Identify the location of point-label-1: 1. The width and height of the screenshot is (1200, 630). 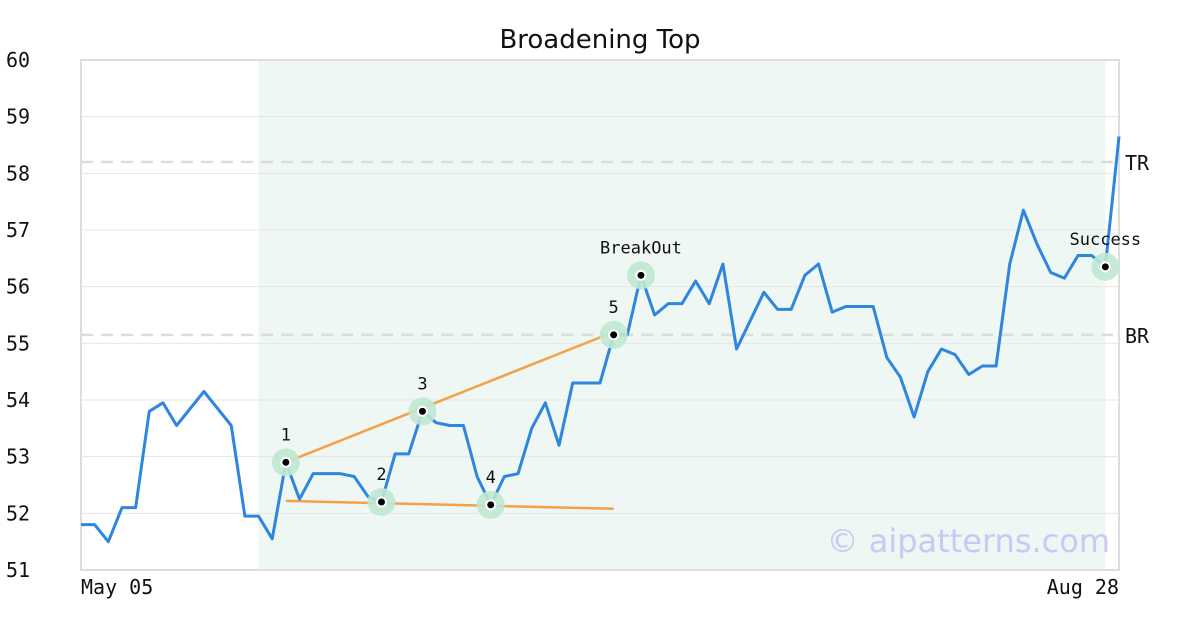
(286, 435).